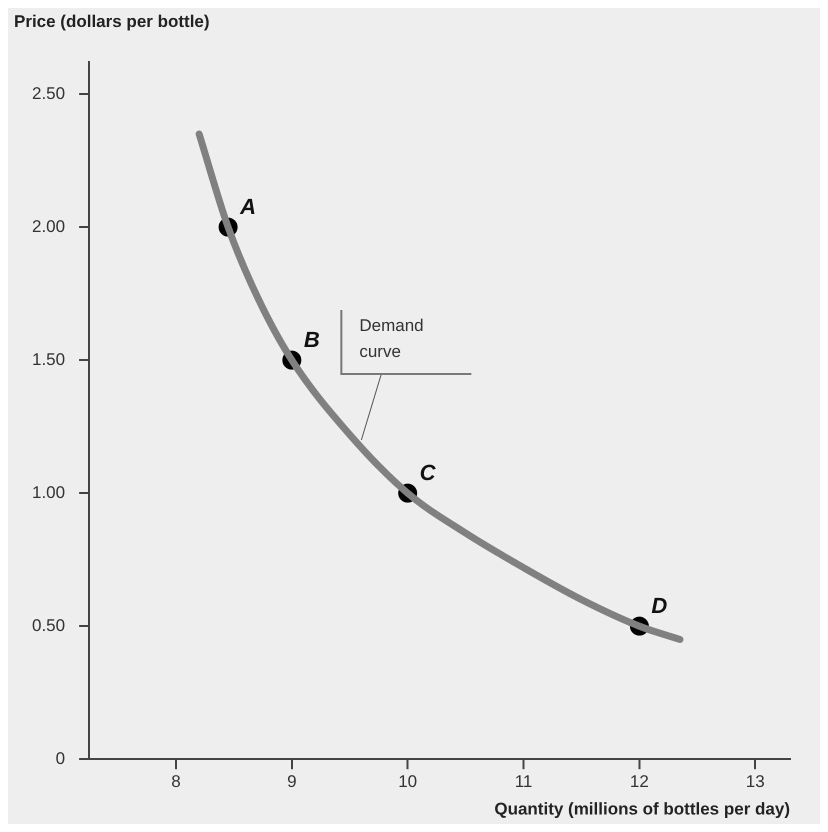  What do you see at coordinates (176, 782) in the screenshot?
I see `x-tick-label: 8` at bounding box center [176, 782].